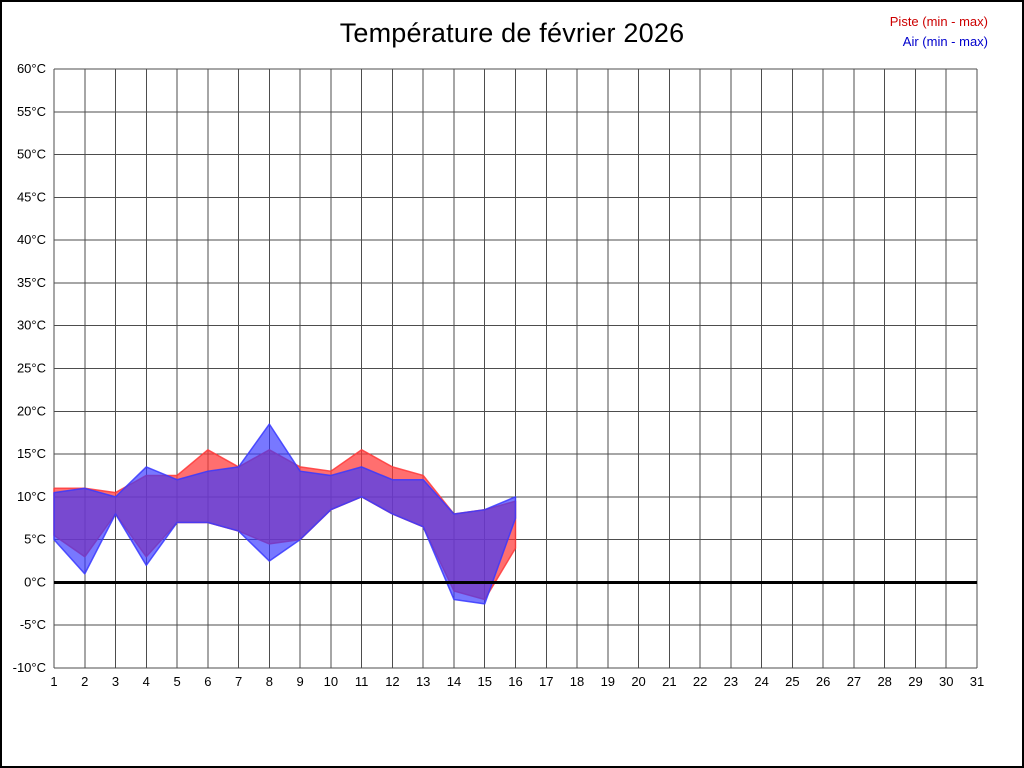 The image size is (1024, 768). Describe the element at coordinates (238, 681) in the screenshot. I see `x-tick-label: 7` at that location.